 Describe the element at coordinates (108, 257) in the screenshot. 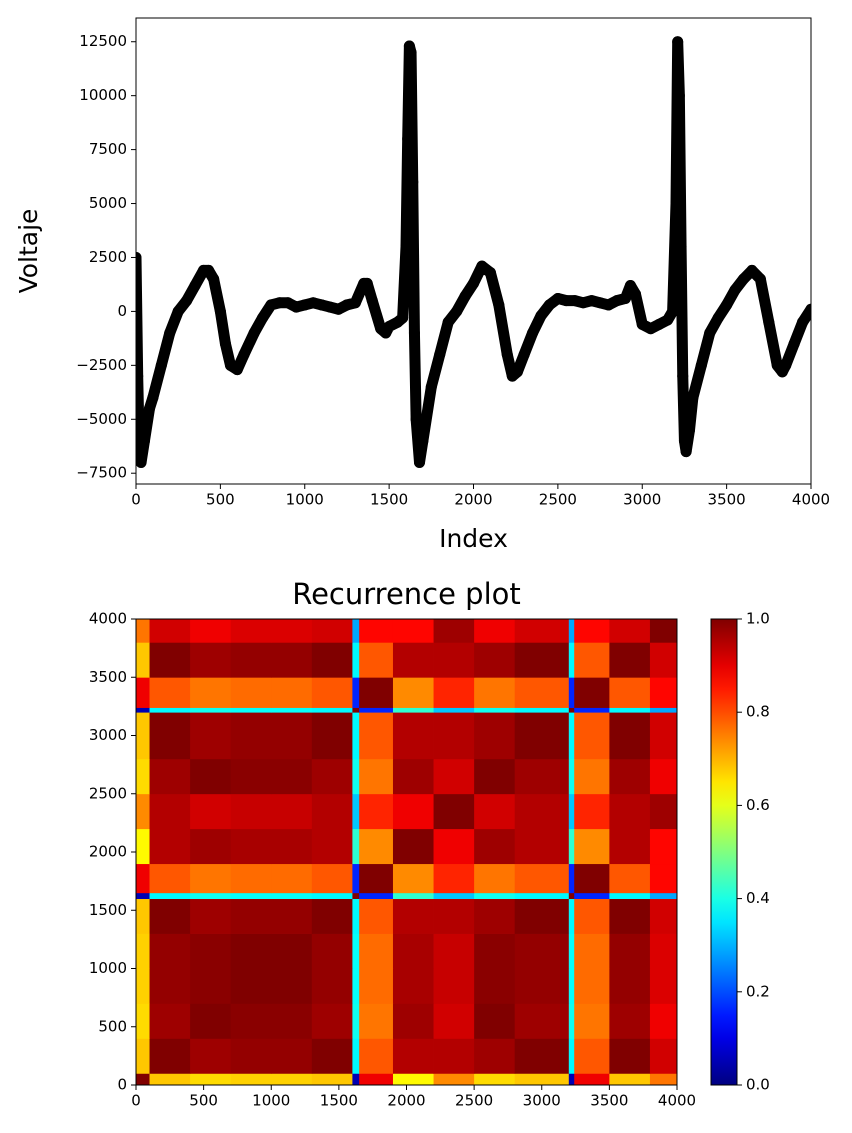

I see `y-tick-label: 2500` at that location.